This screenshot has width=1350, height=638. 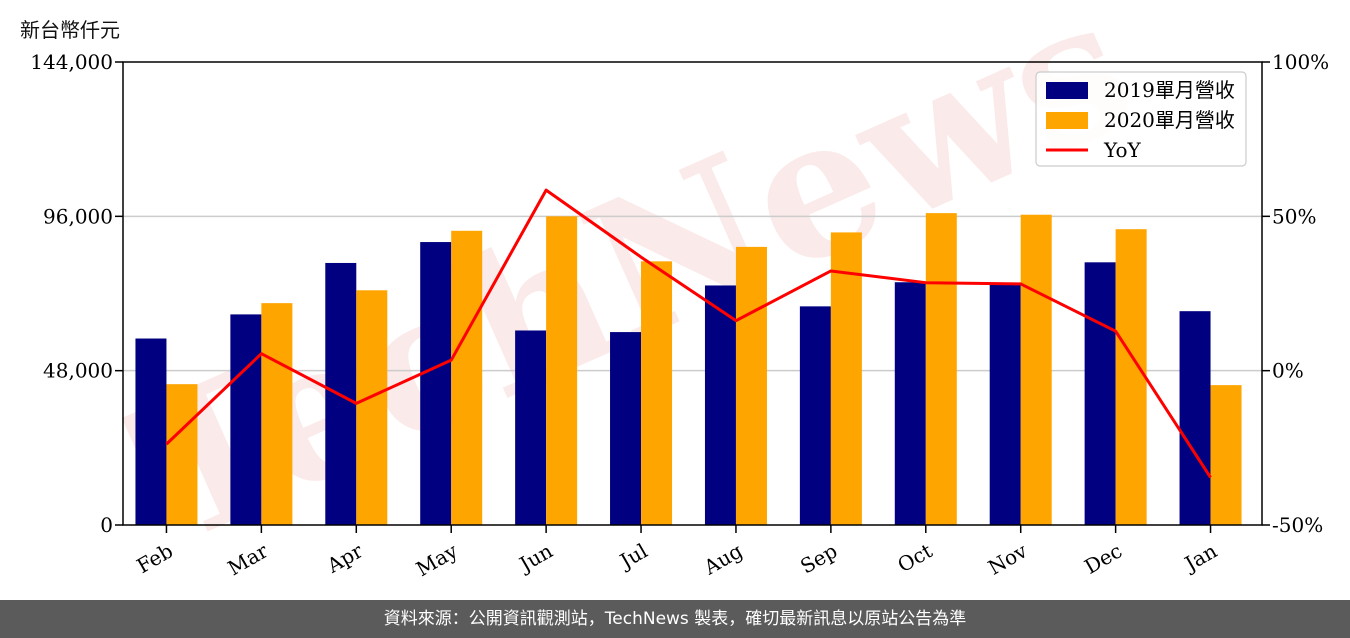 I want to click on bar-2020-jun, so click(x=562, y=371).